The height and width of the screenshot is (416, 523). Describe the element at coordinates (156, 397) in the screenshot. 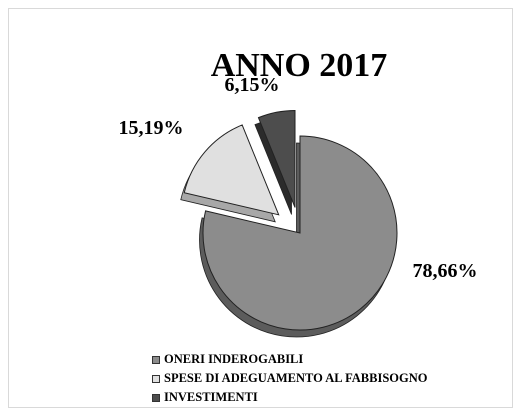

I see `legend-swatch-investimenti` at that location.